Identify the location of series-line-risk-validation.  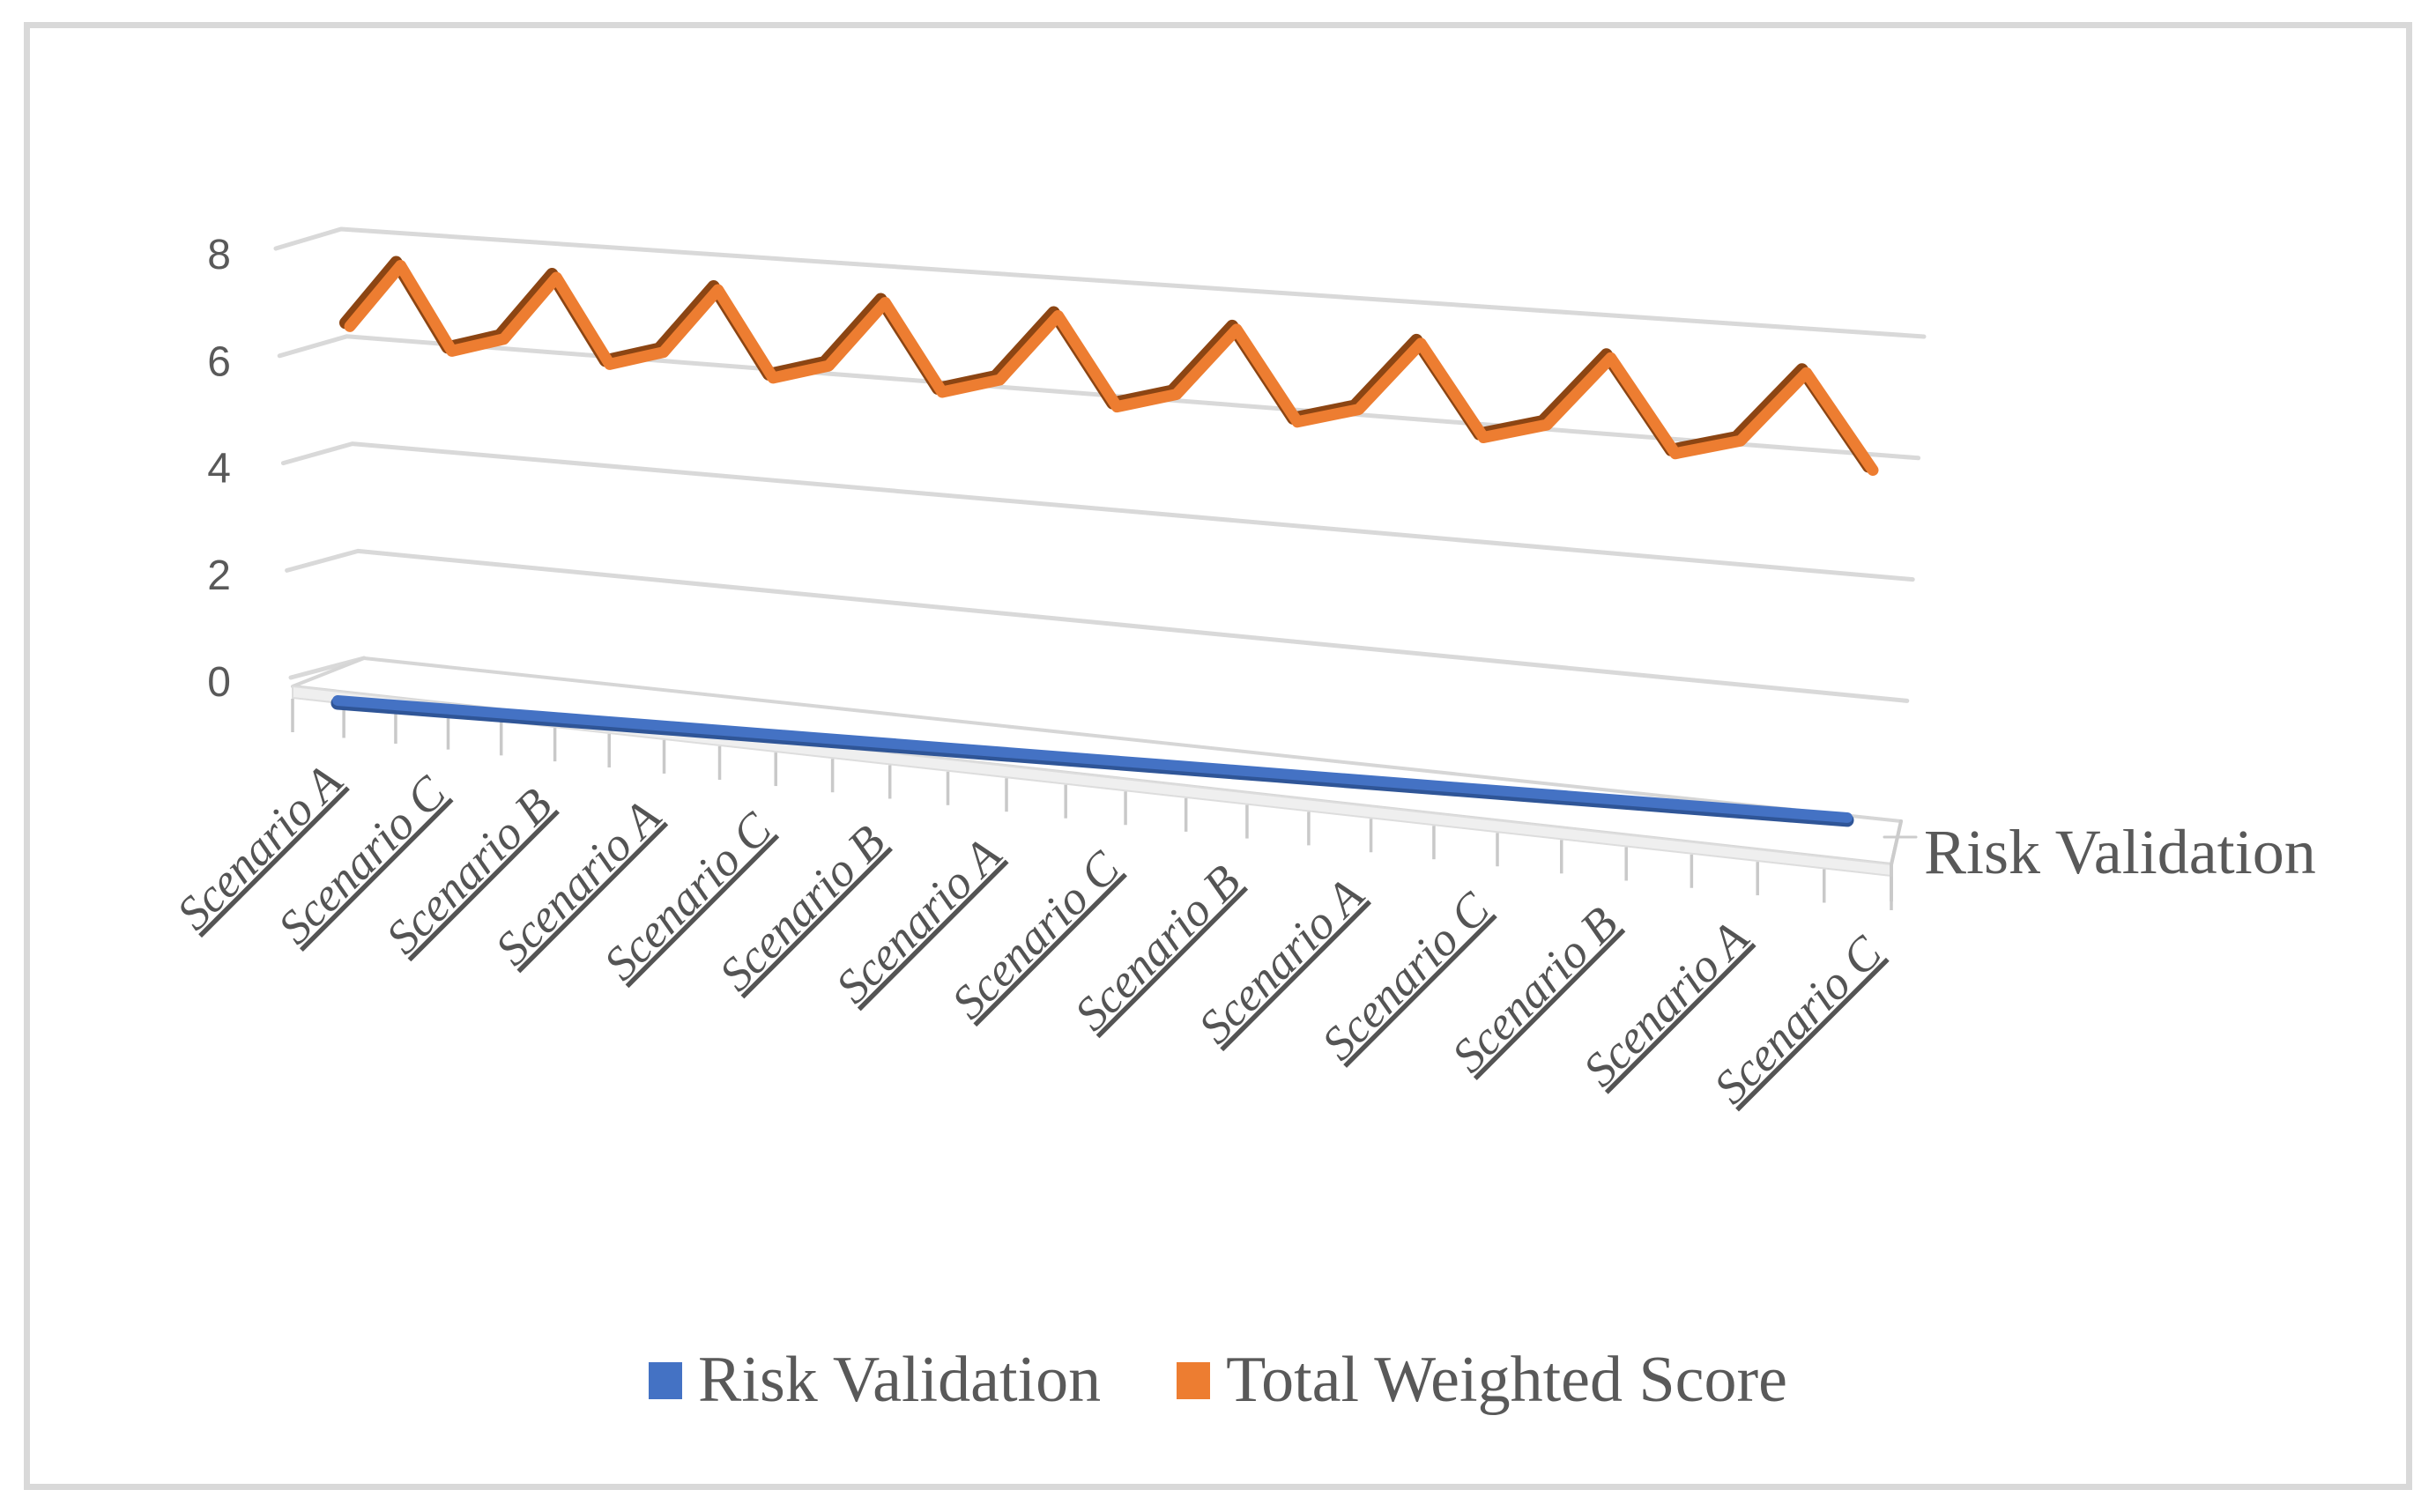
(1092, 759).